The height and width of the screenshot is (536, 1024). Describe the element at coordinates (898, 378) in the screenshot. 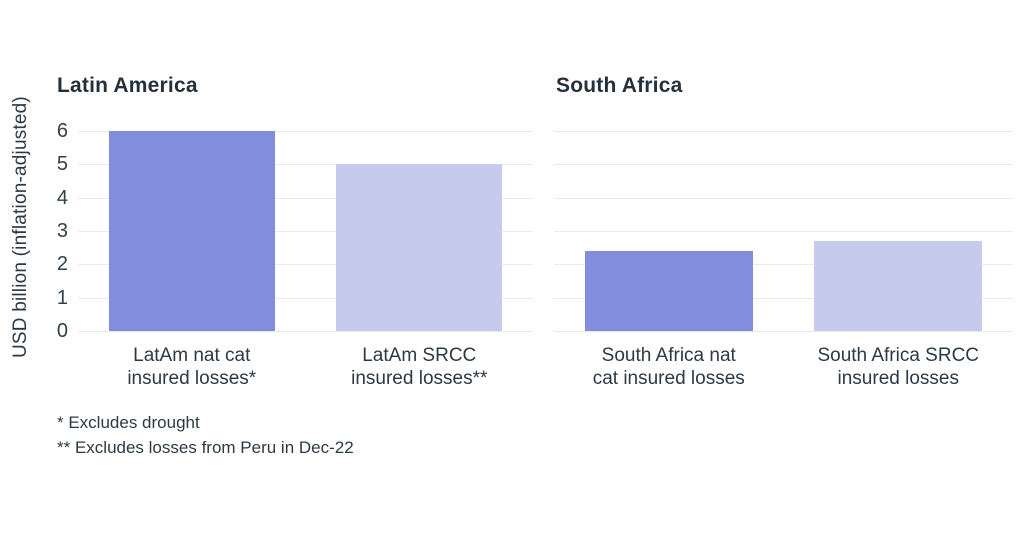

I see `x-category-label-line: insured losses` at that location.